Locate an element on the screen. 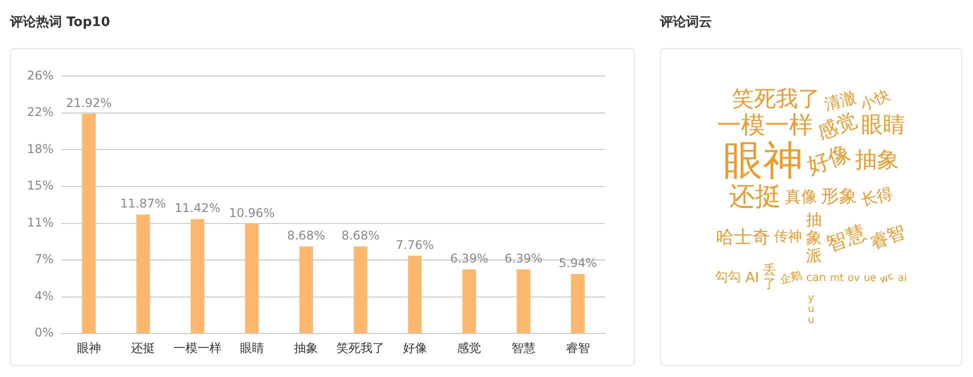 Image resolution: width=973 pixels, height=377 pixels. text: 丢了 is located at coordinates (769, 278).